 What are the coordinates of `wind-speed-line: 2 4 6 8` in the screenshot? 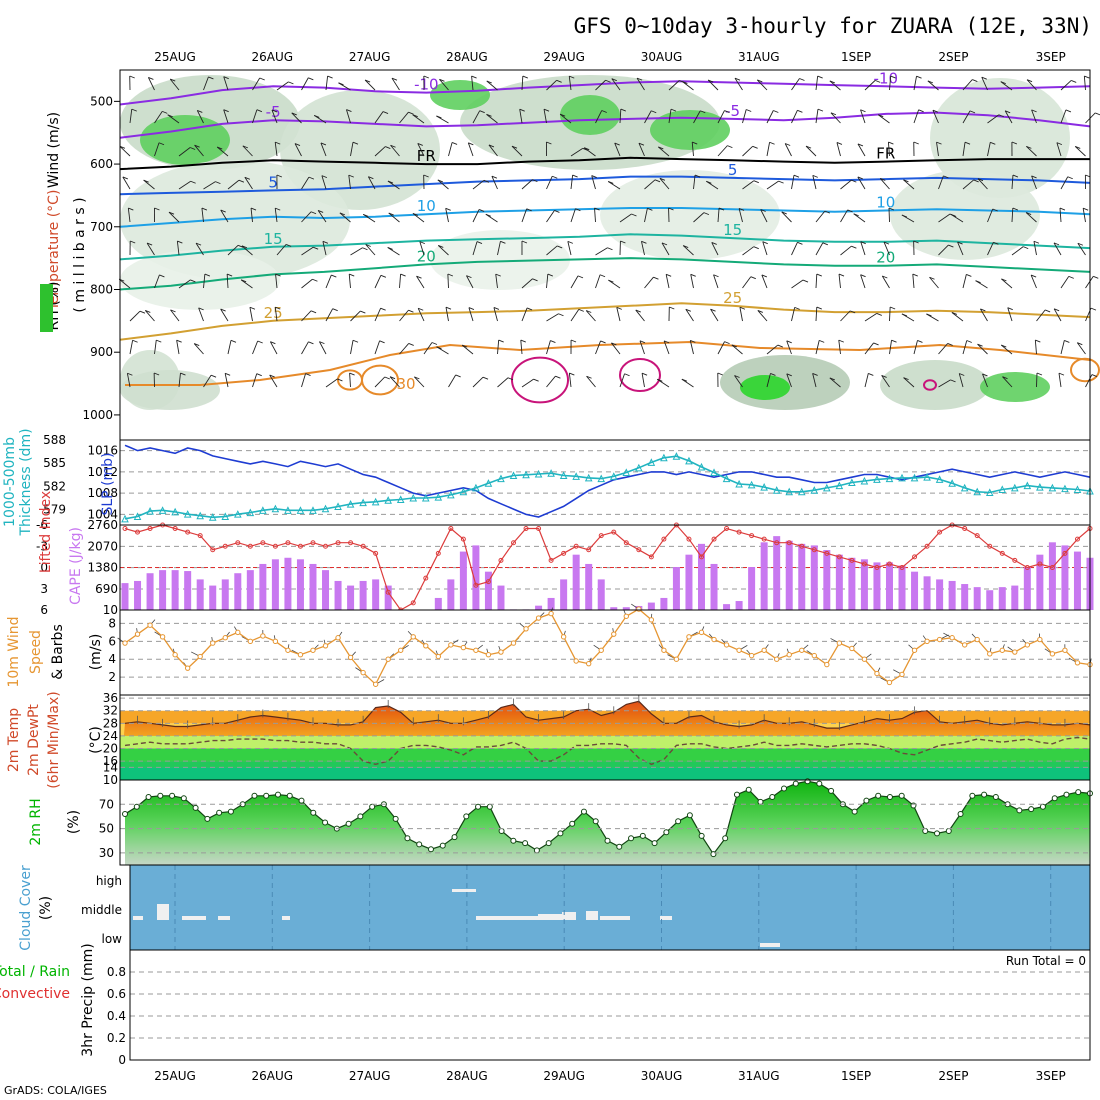 It's located at (600, 645).